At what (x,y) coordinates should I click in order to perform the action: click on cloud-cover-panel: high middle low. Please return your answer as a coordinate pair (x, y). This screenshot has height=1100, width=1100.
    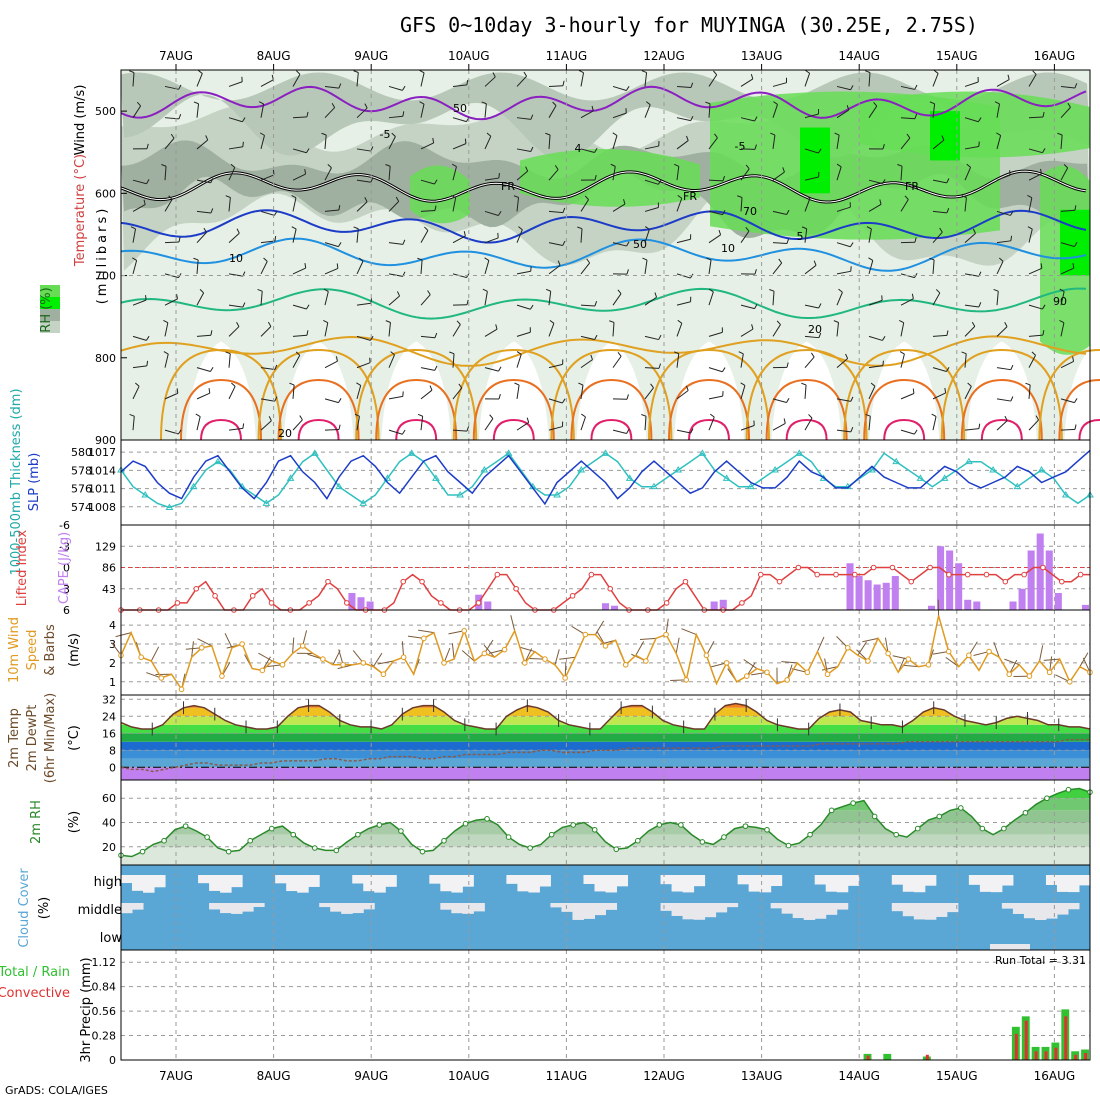
    Looking at the image, I should click on (584, 907).